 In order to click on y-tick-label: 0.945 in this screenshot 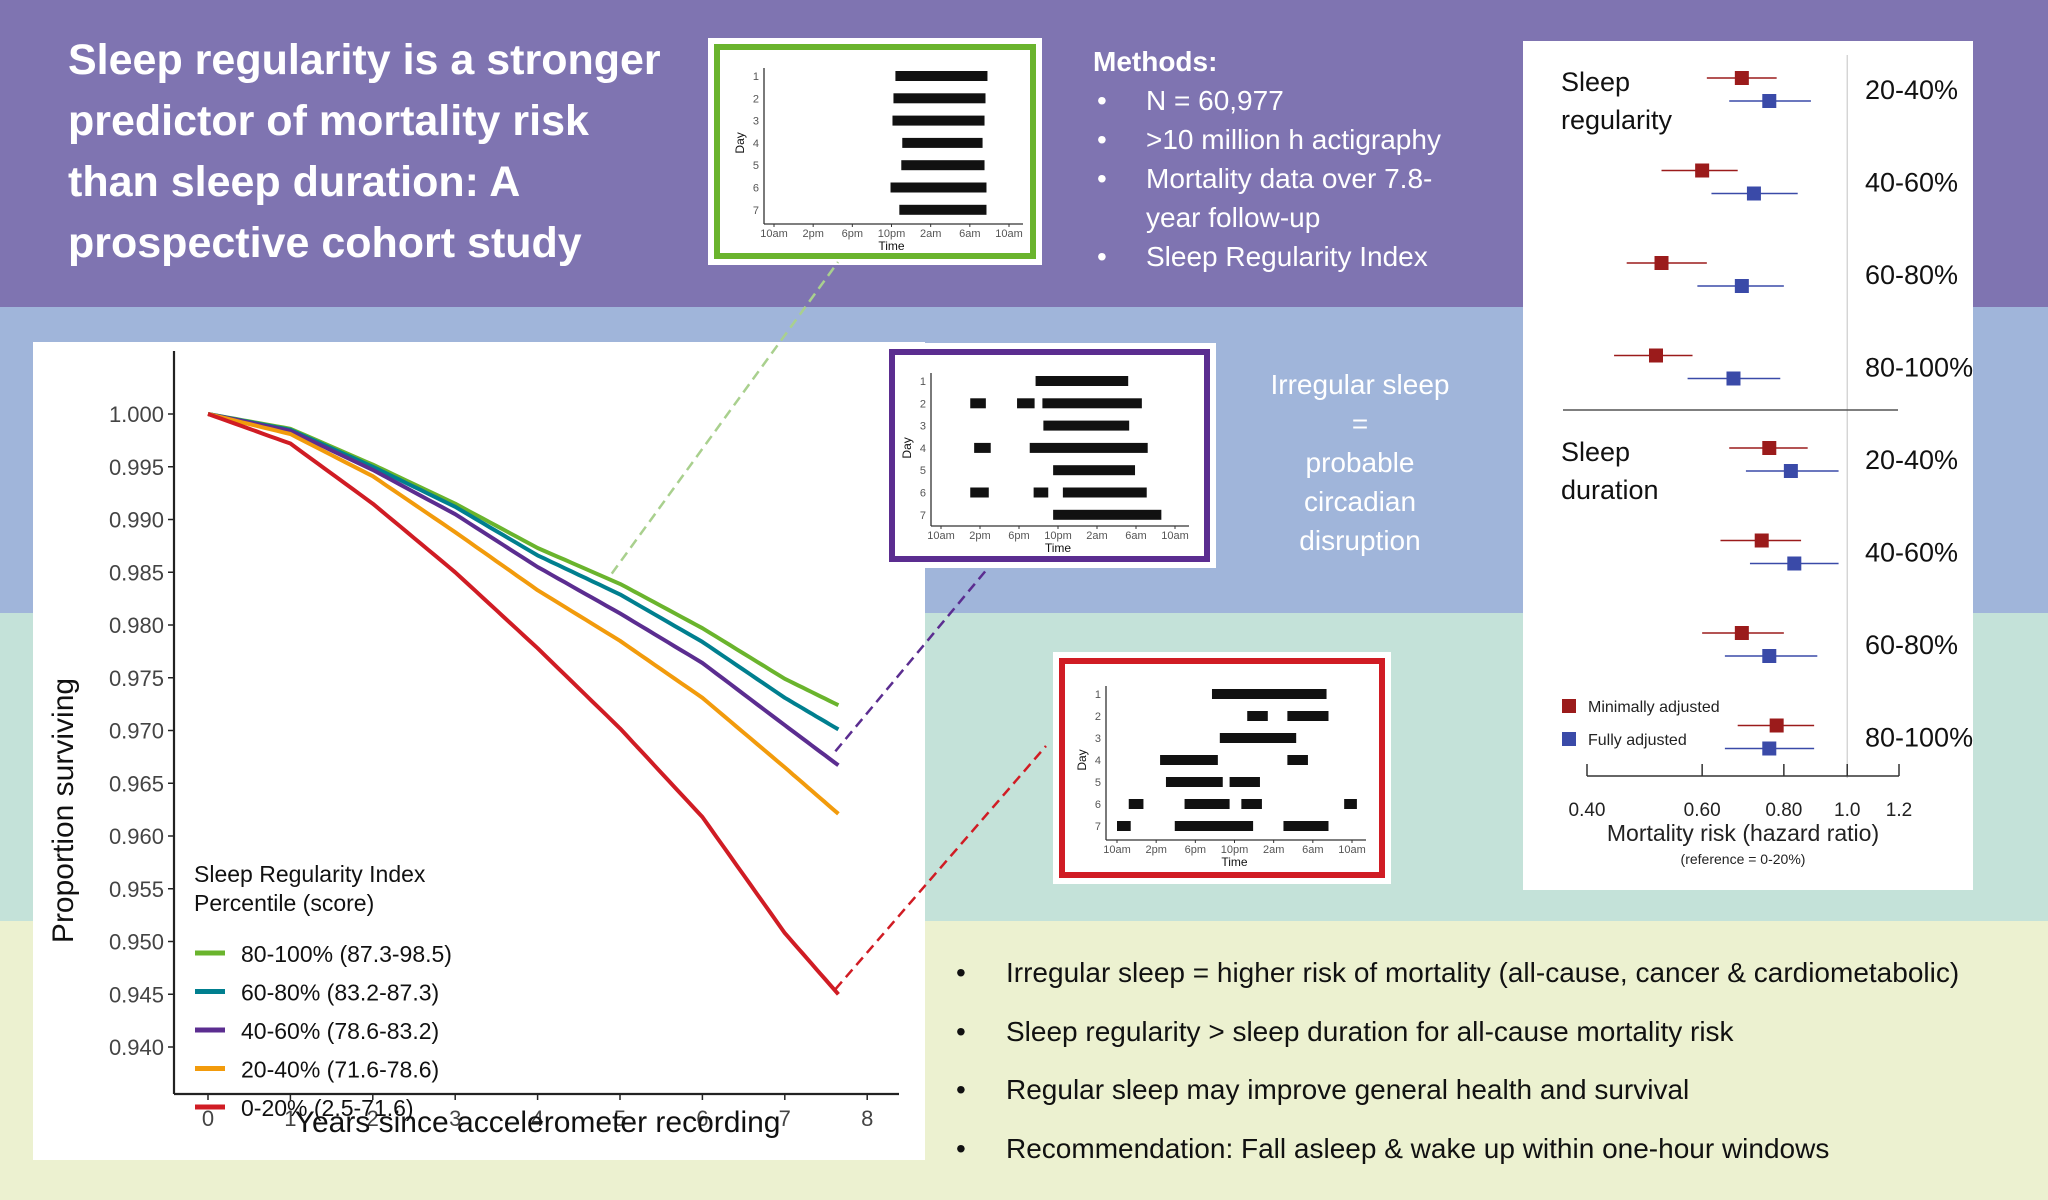, I will do `click(136, 994)`.